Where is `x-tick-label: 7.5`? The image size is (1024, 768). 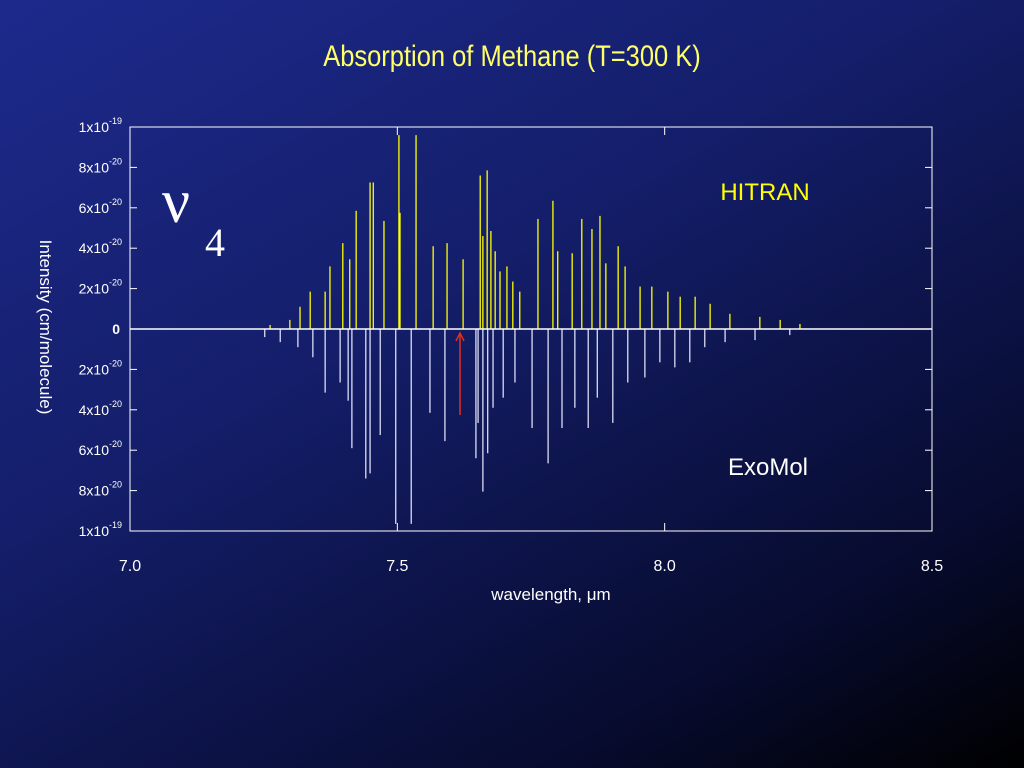
x-tick-label: 7.5 is located at coordinates (397, 566).